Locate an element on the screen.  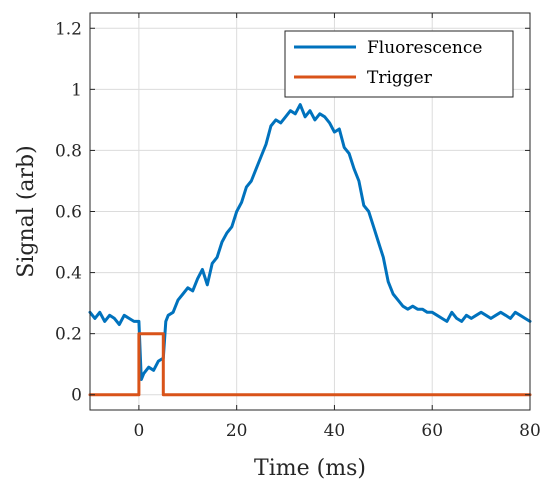
y-tick-labels: 0 0.2 0.4 0.6 0.8 1 1.2 is located at coordinates (68, 212).